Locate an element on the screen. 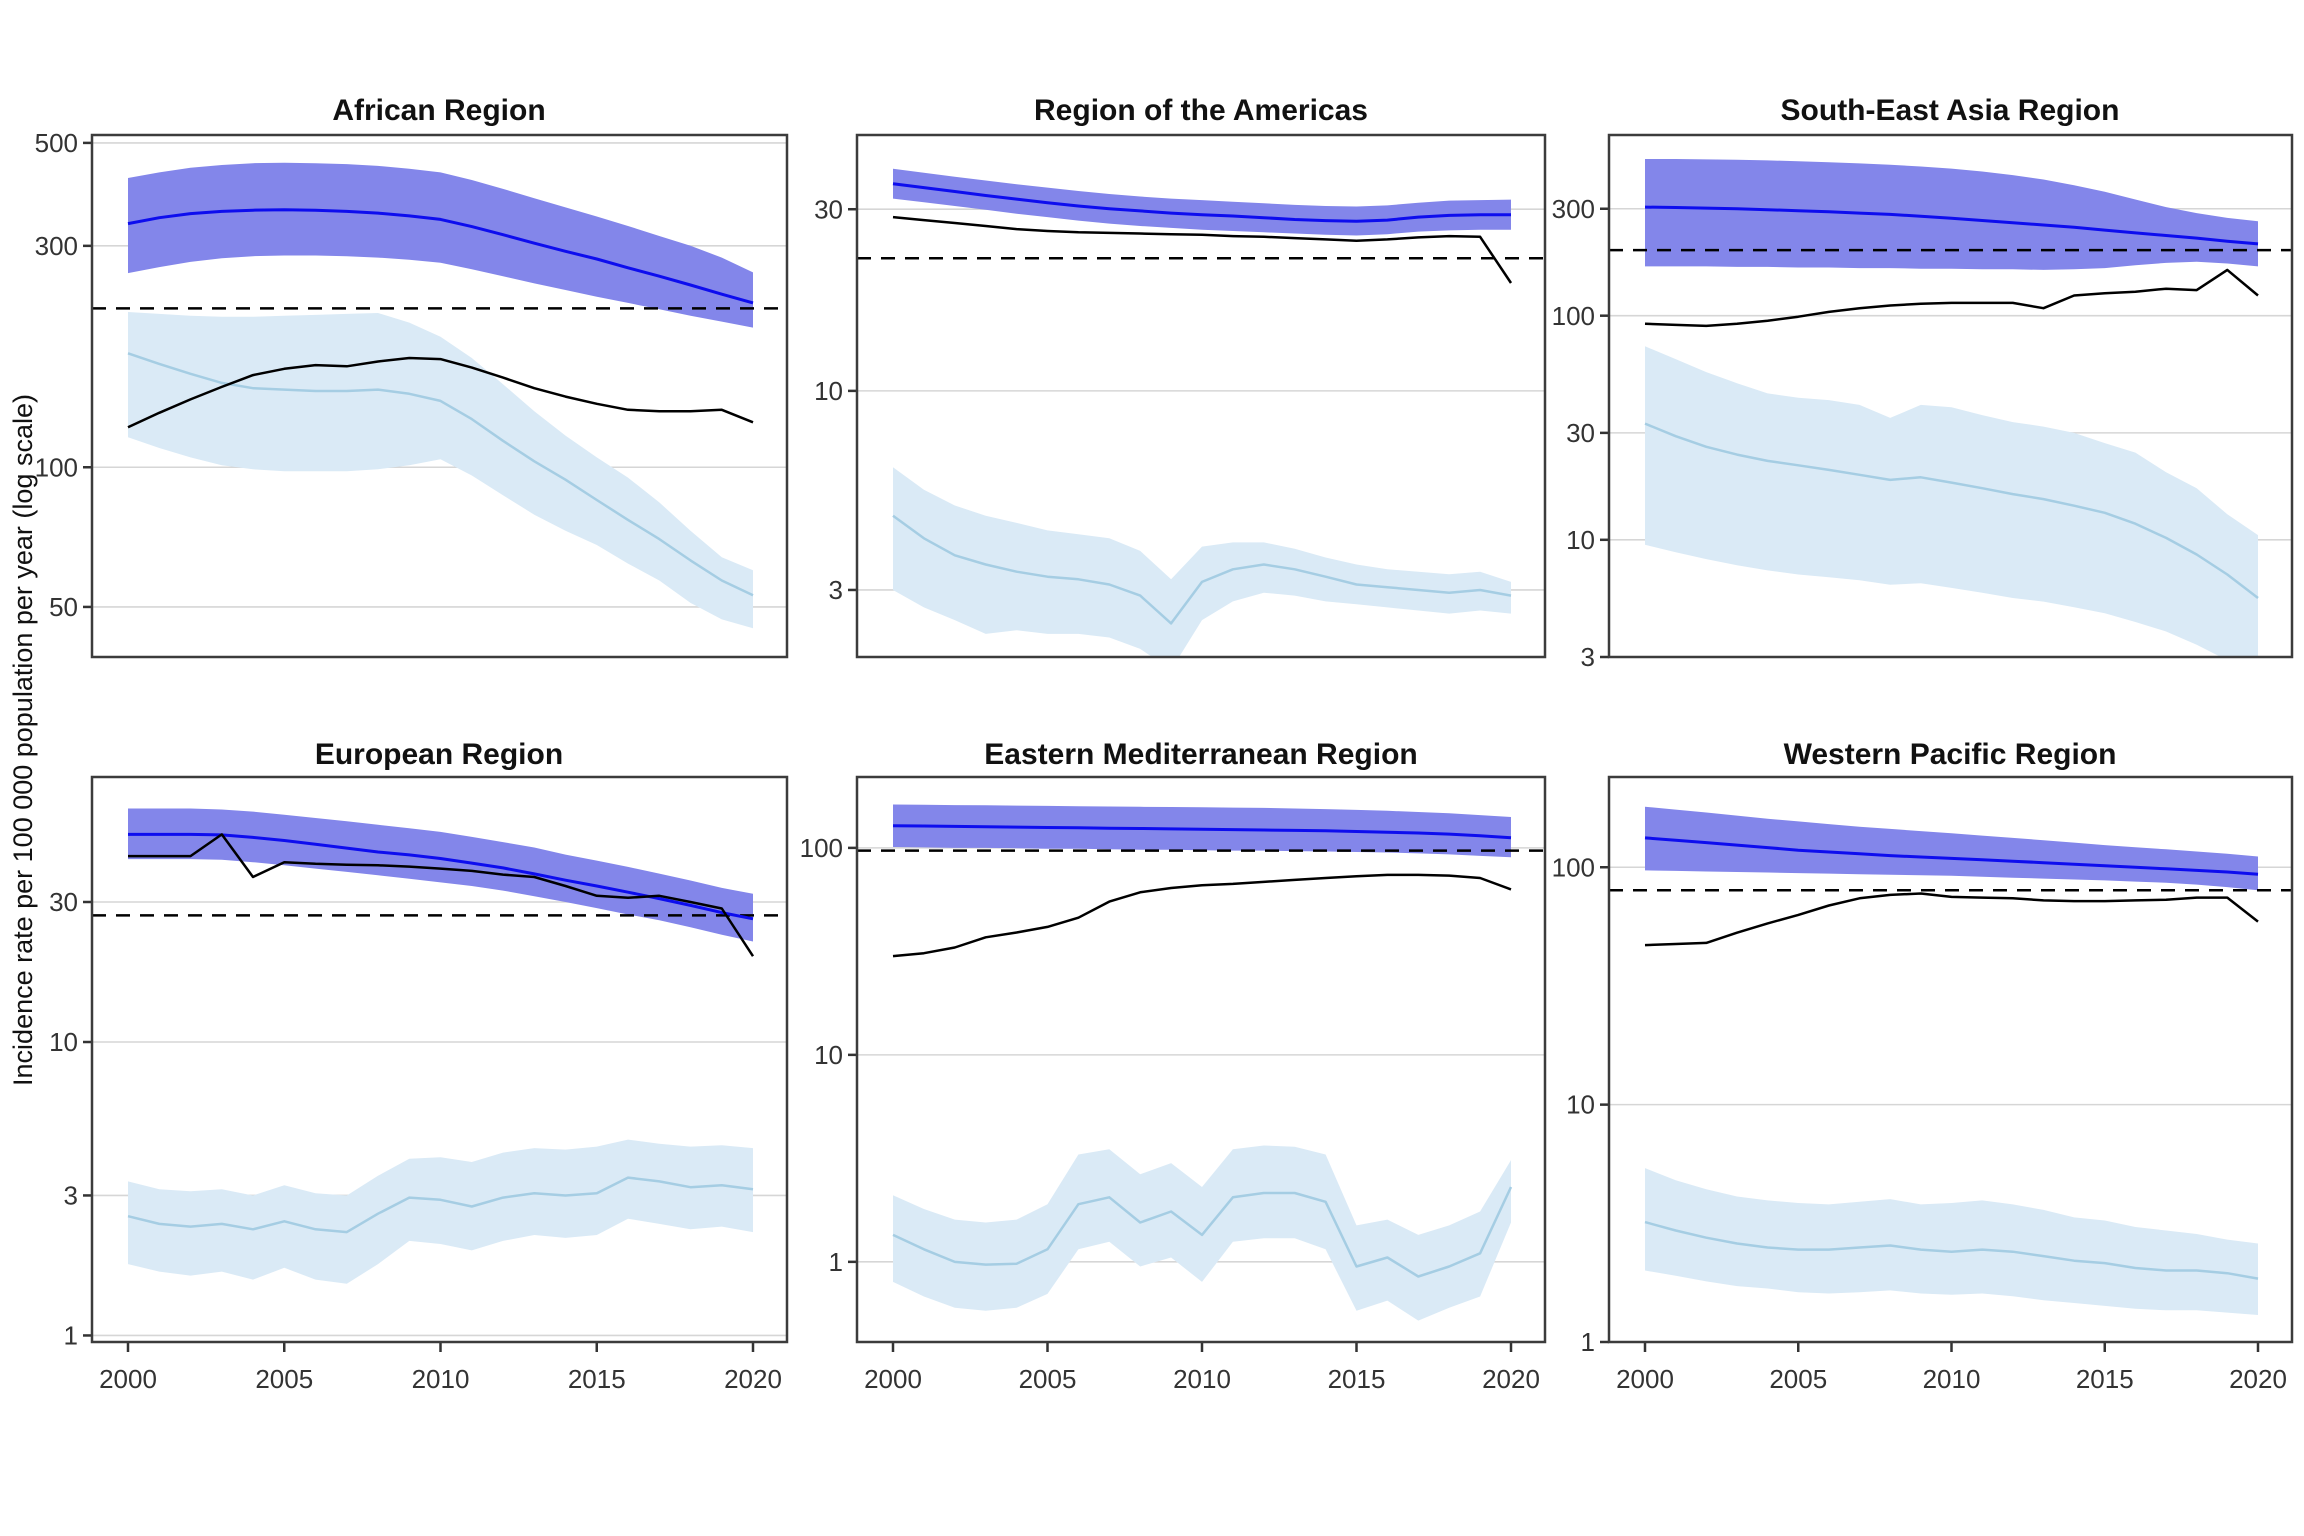  panel-title-african-region: African Region is located at coordinates (438, 110).